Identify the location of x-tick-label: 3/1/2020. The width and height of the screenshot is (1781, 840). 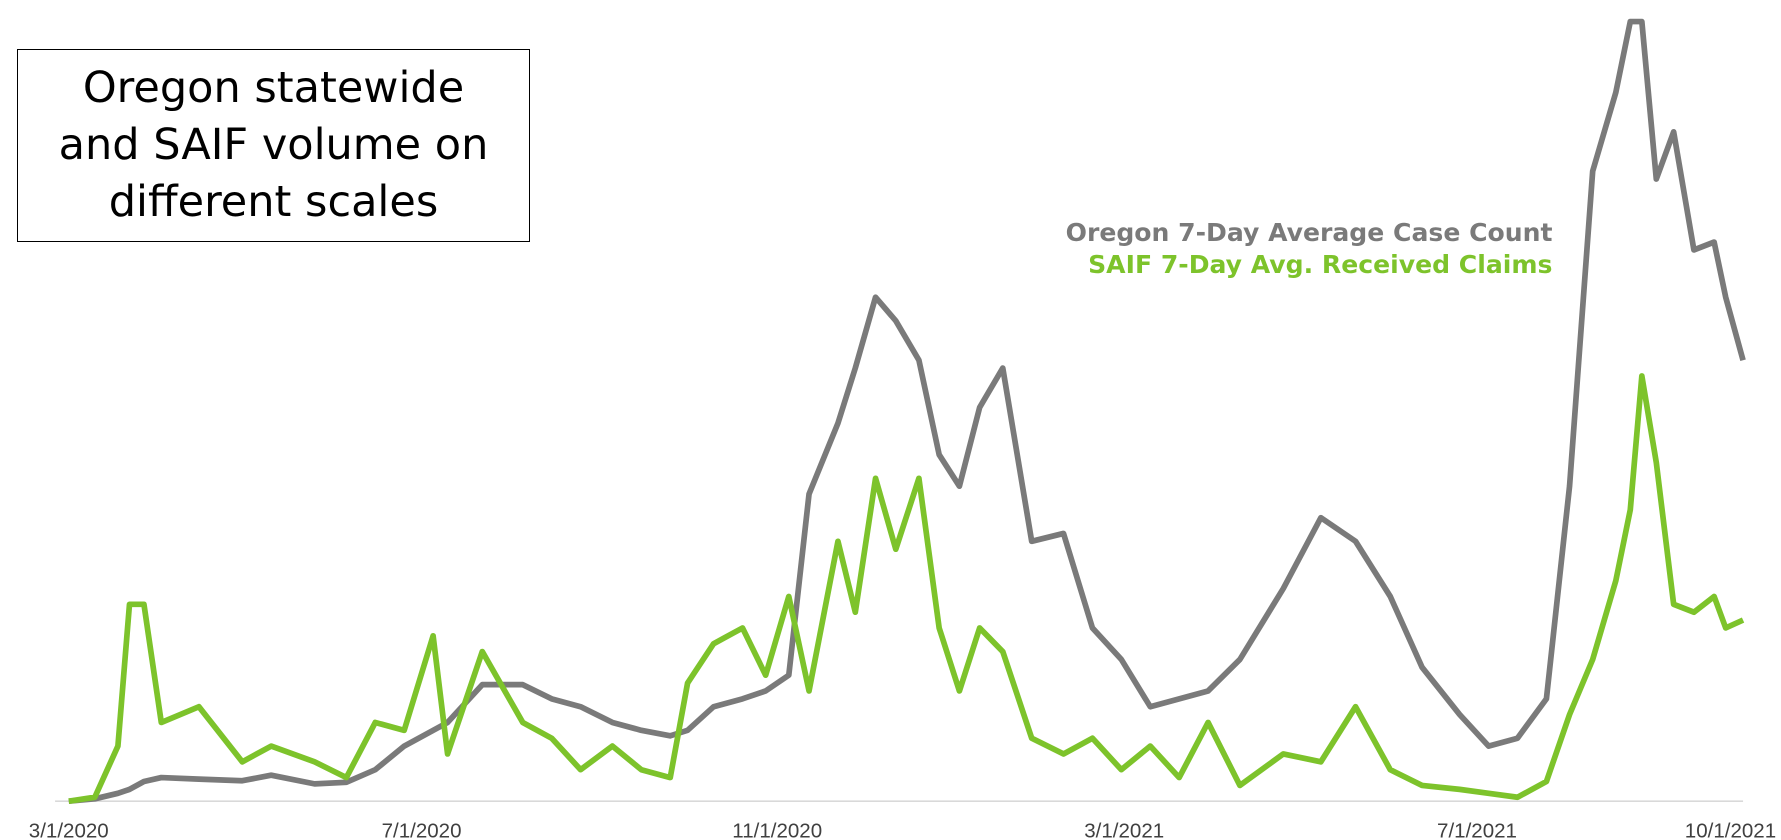
(69, 829).